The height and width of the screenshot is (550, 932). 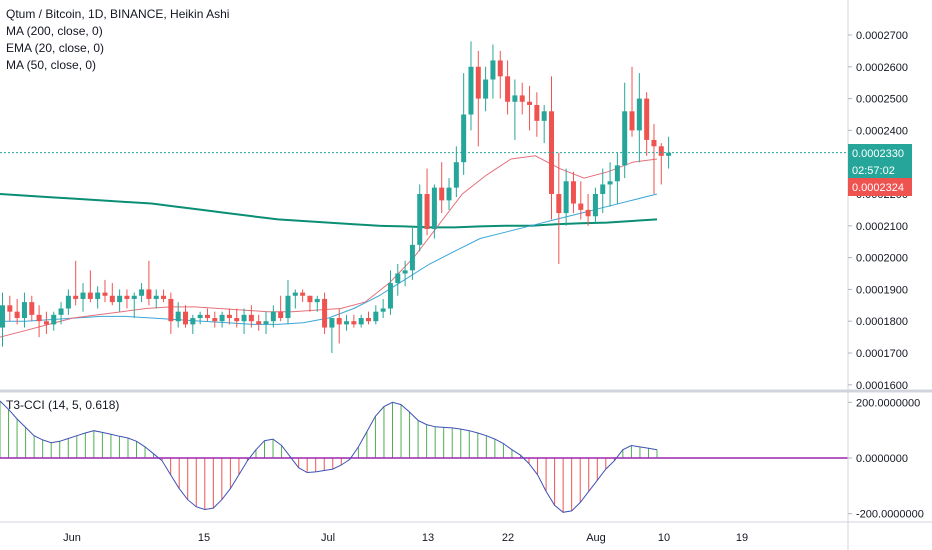 I want to click on time-tick-label: Jul, so click(x=328, y=538).